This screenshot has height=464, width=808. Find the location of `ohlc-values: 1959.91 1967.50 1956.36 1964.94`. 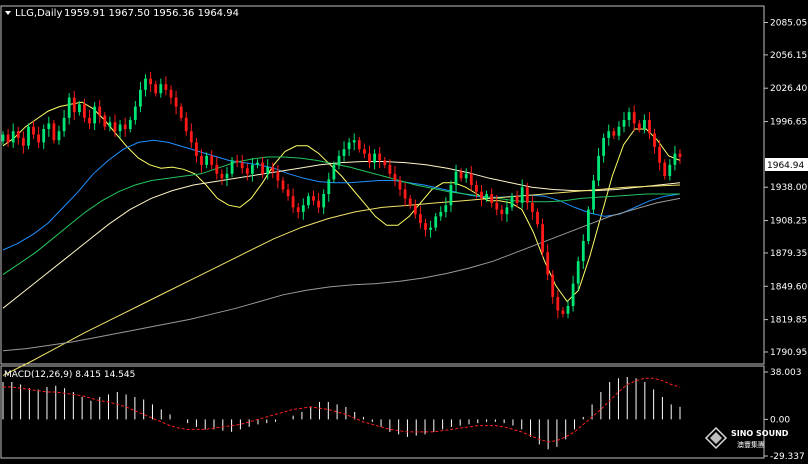

ohlc-values: 1959.91 1967.50 1956.36 1964.94 is located at coordinates (151, 13).